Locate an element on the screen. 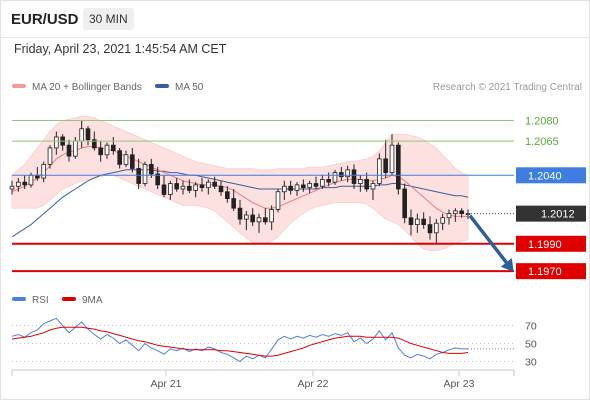 This screenshot has width=590, height=400. rsi-tick-30: 30 is located at coordinates (531, 363).